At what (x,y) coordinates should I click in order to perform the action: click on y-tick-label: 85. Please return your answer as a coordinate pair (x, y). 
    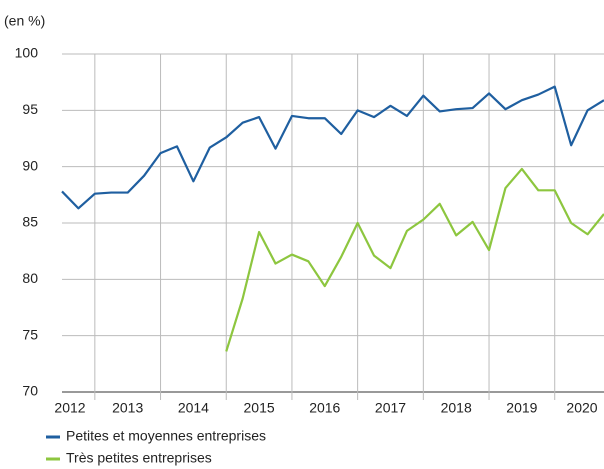
    Looking at the image, I should click on (30, 222).